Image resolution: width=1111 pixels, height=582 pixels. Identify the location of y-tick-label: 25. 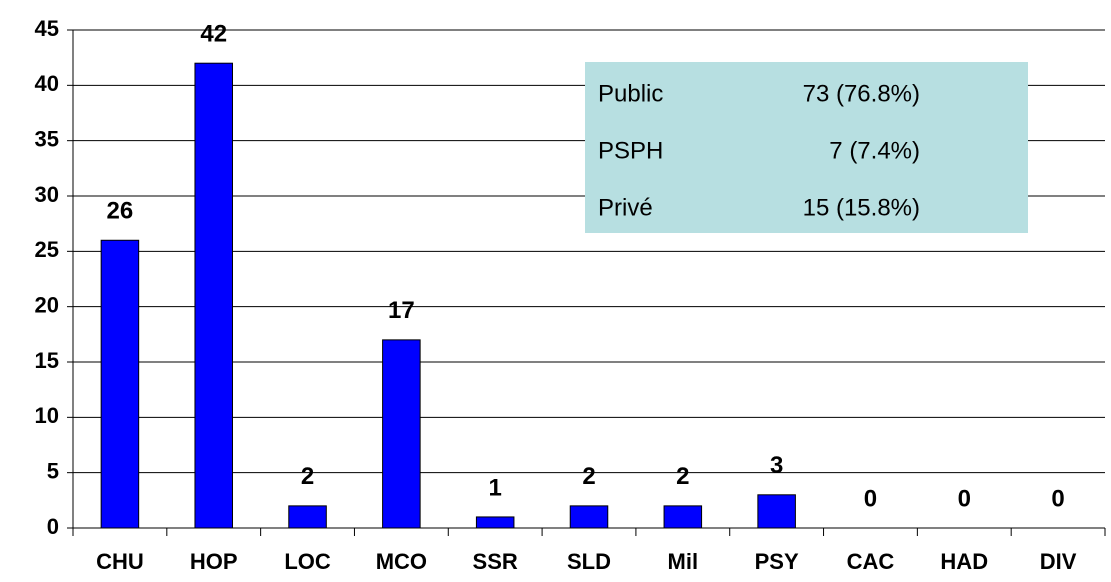
(47, 249).